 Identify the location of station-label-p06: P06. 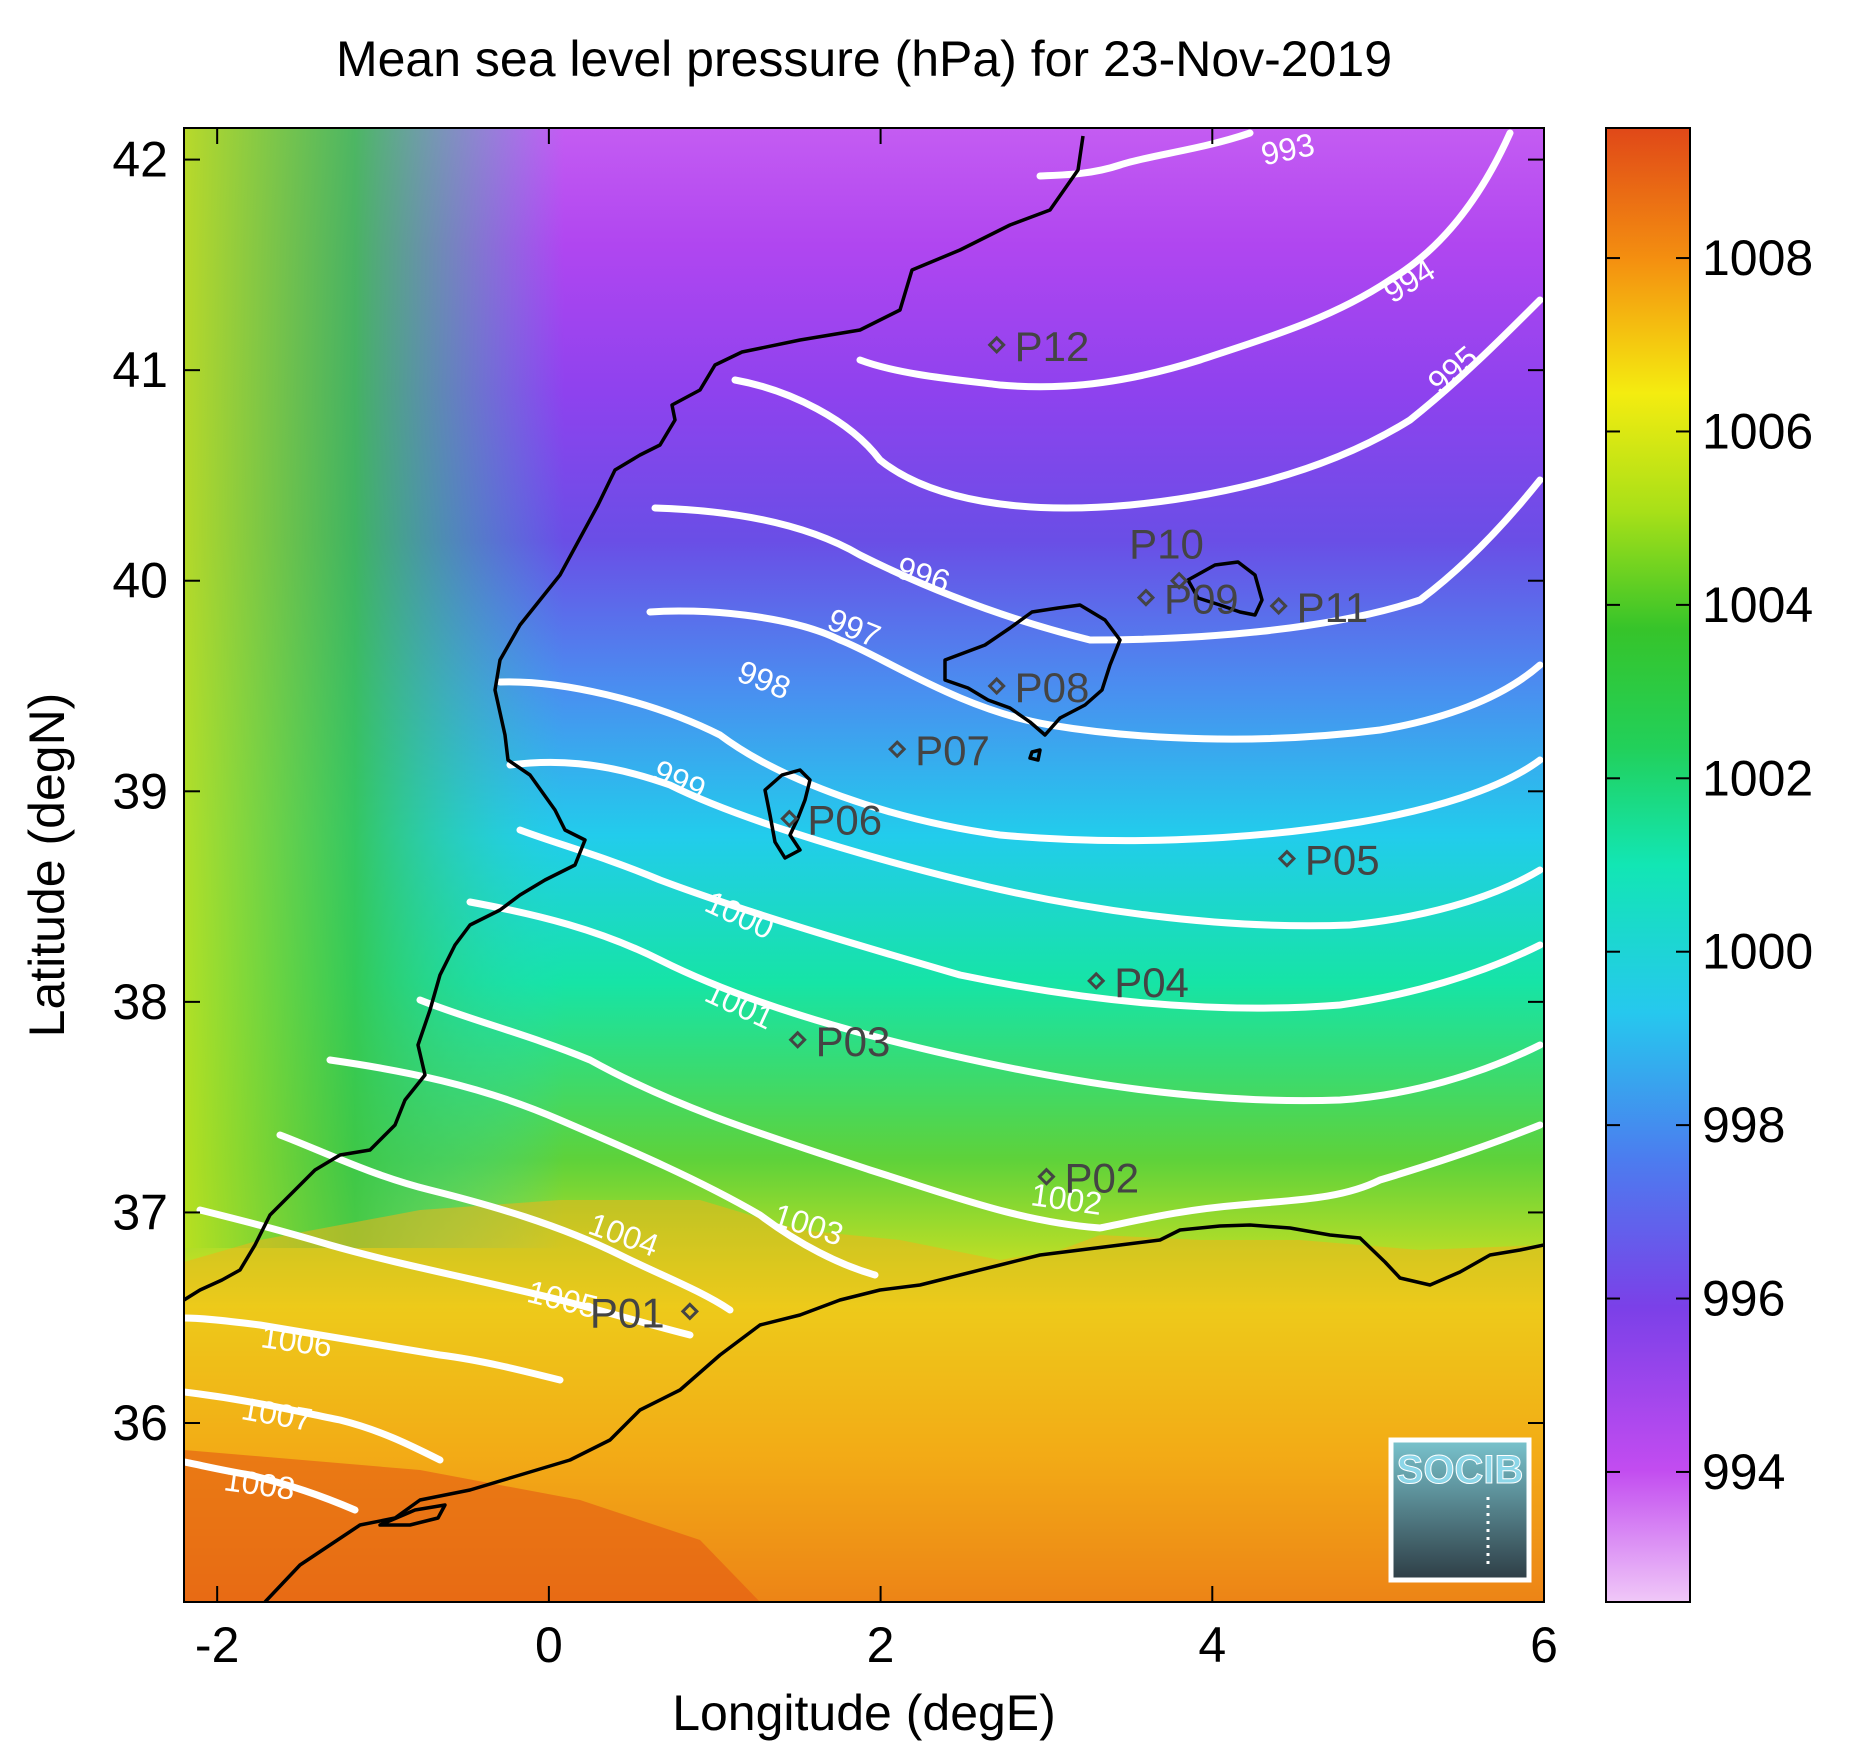
(844, 820).